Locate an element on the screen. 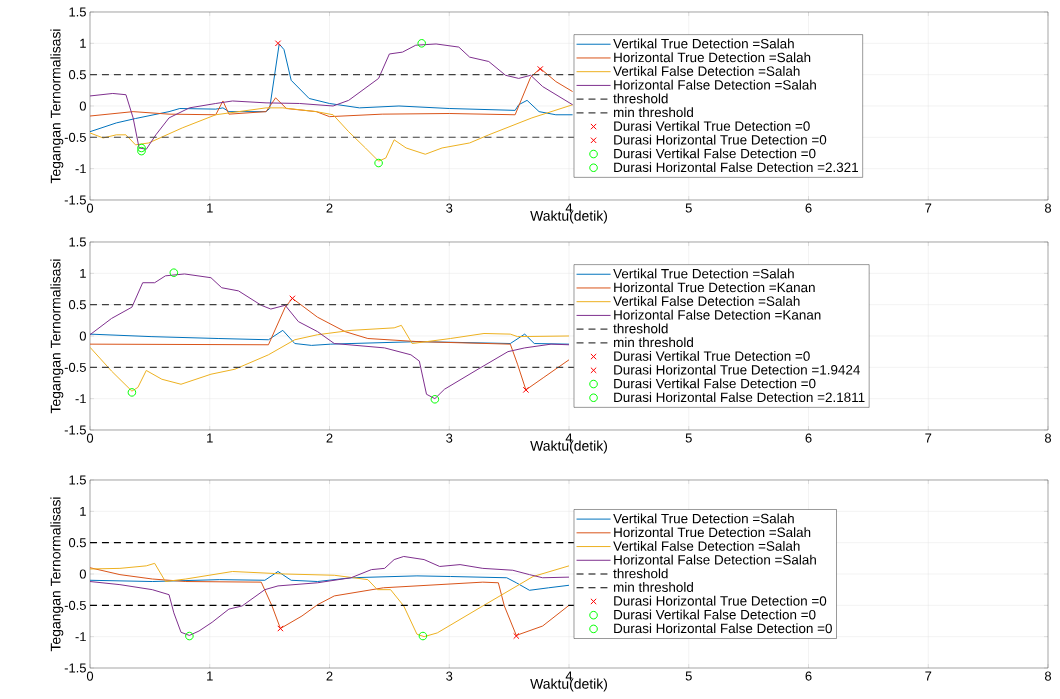  legend-label: Durasi Horizontal False Detection =2.321 is located at coordinates (736, 167).